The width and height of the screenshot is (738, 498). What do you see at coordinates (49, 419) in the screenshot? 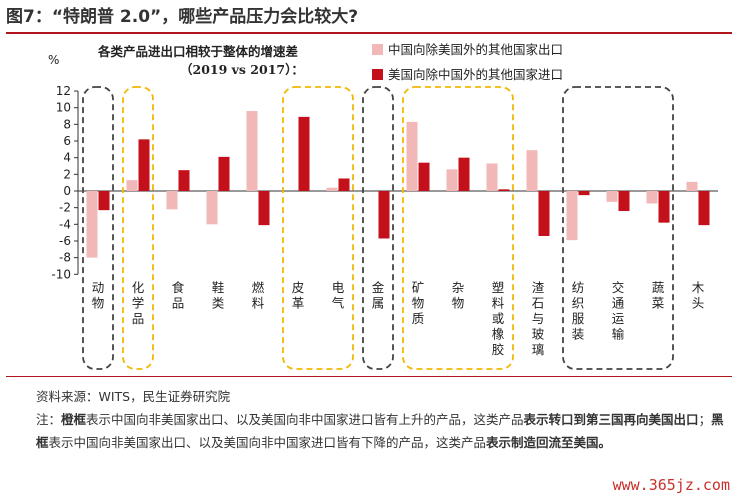
I see `note-prefix: 注：` at bounding box center [49, 419].